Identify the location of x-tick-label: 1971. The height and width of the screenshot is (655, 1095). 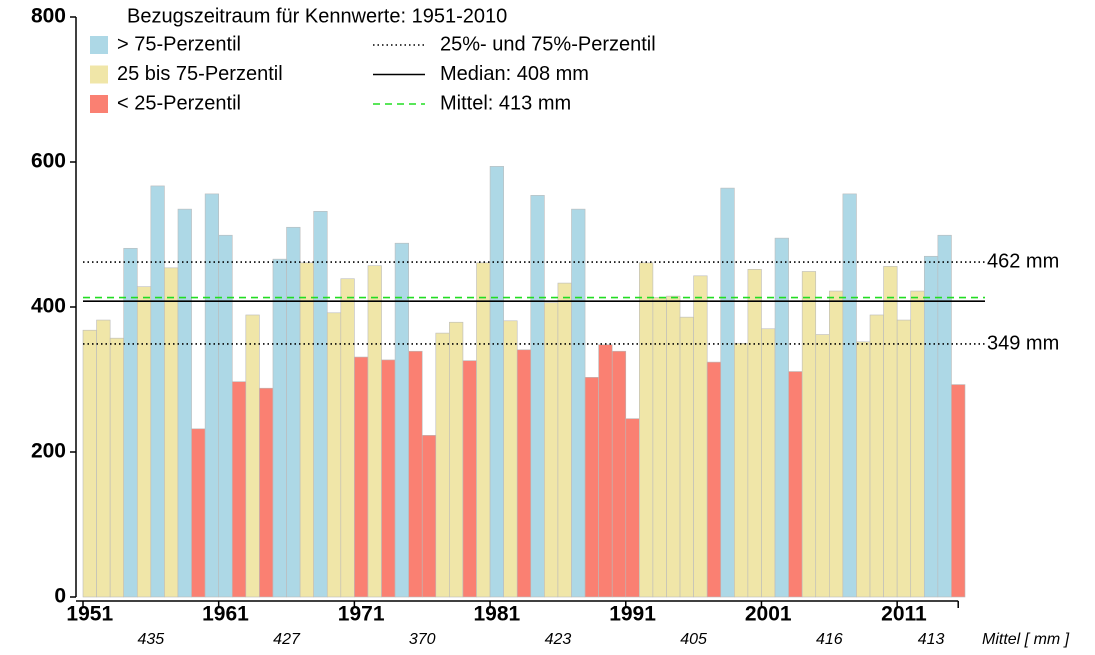
(361, 614).